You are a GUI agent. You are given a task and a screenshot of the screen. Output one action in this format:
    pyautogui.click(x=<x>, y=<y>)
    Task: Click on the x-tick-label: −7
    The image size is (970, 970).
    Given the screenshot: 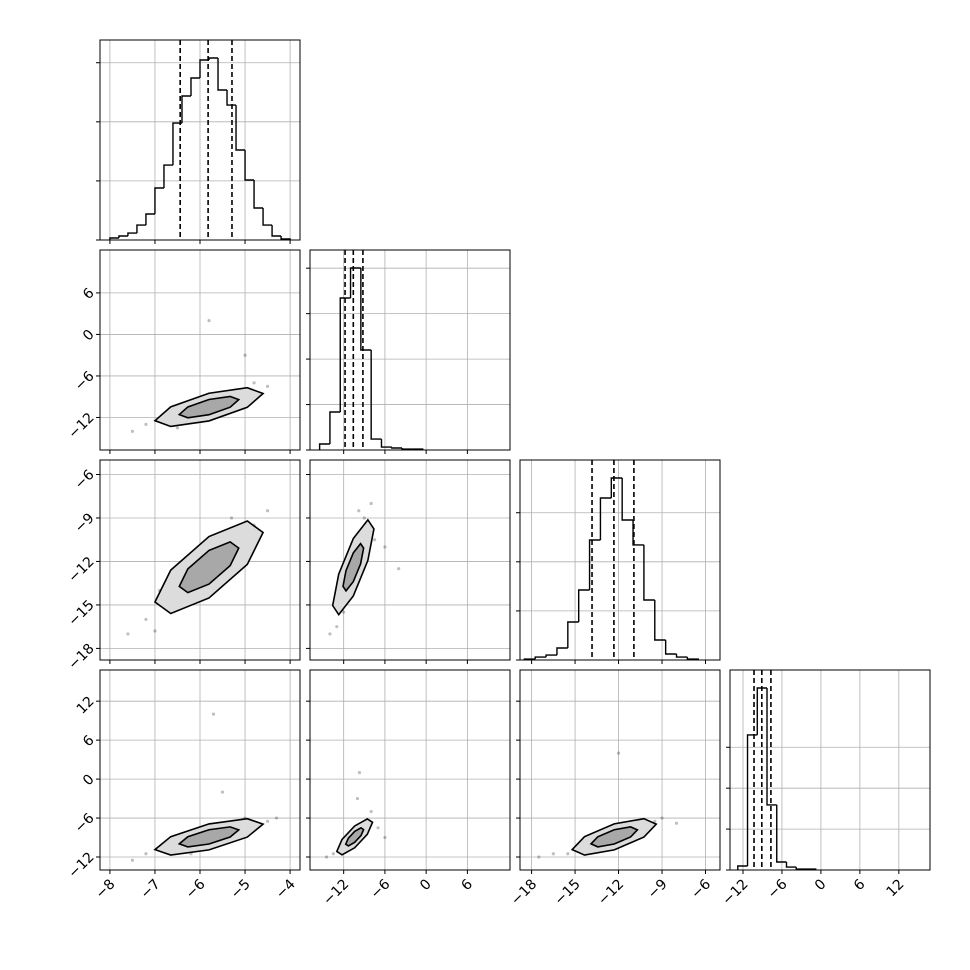 What is the action you would take?
    pyautogui.click(x=151, y=889)
    